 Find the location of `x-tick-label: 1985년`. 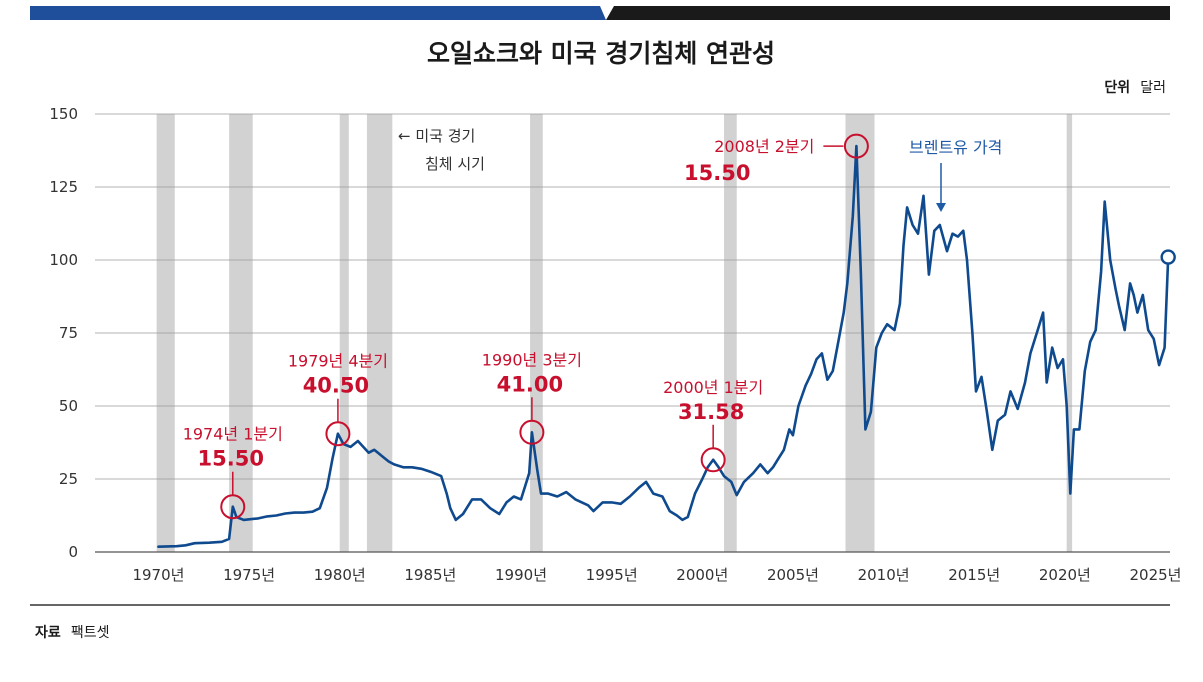

x-tick-label: 1985년 is located at coordinates (430, 575).